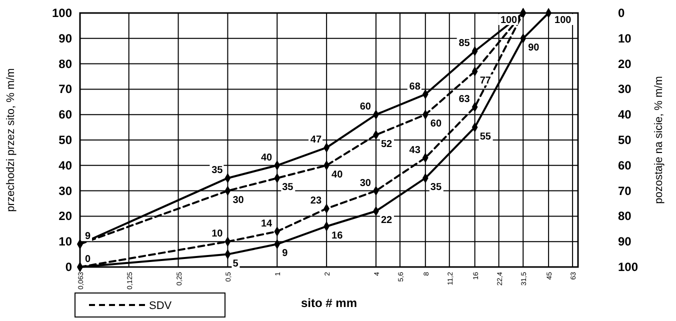 The height and width of the screenshot is (321, 676). Describe the element at coordinates (65, 140) in the screenshot. I see `y-tick-label: 50` at that location.